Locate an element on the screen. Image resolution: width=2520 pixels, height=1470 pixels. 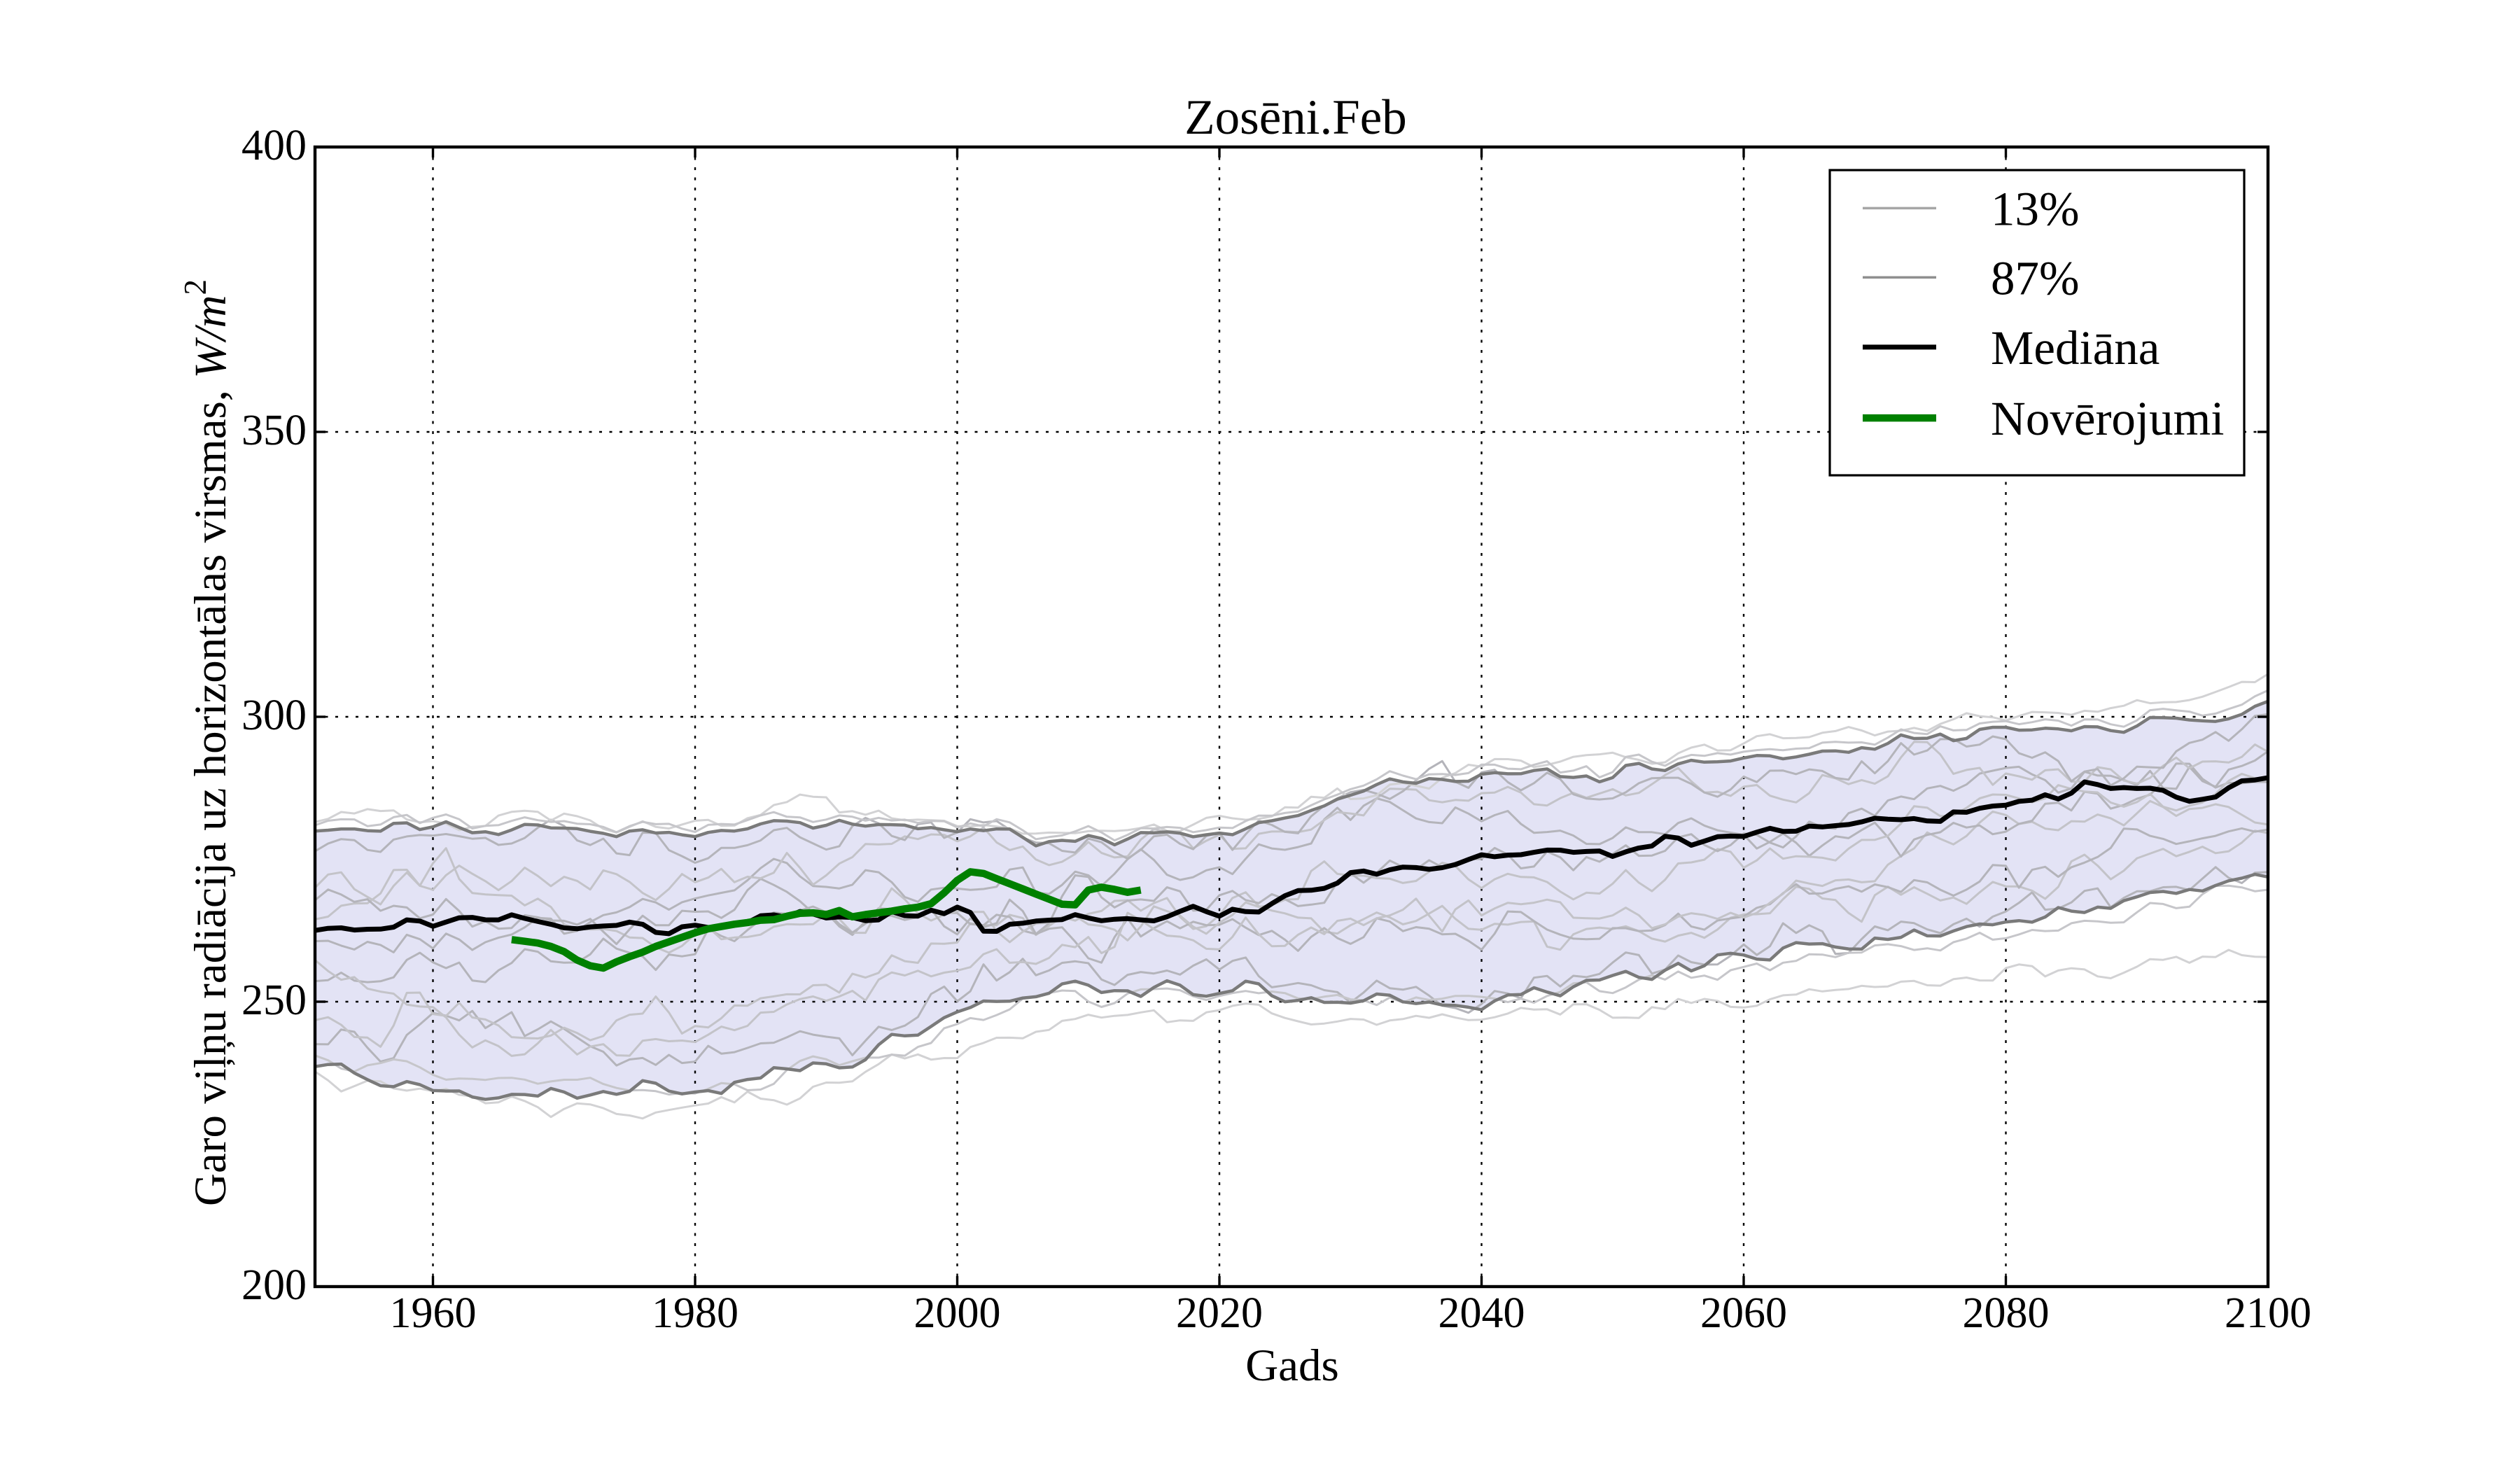
svg-text: 2000 is located at coordinates (957, 1313).